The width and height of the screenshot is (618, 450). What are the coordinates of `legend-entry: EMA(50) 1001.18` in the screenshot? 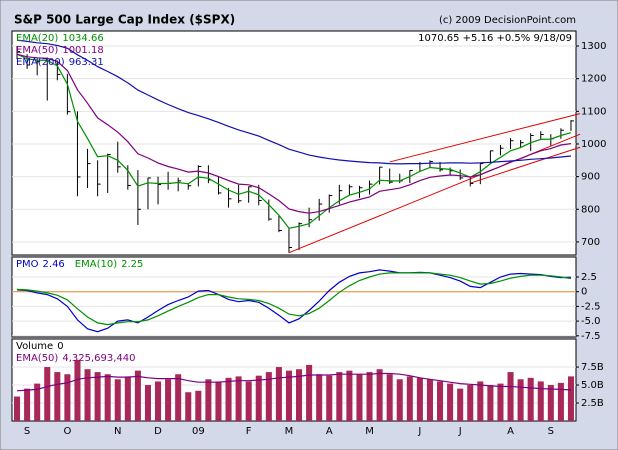 It's located at (60, 50).